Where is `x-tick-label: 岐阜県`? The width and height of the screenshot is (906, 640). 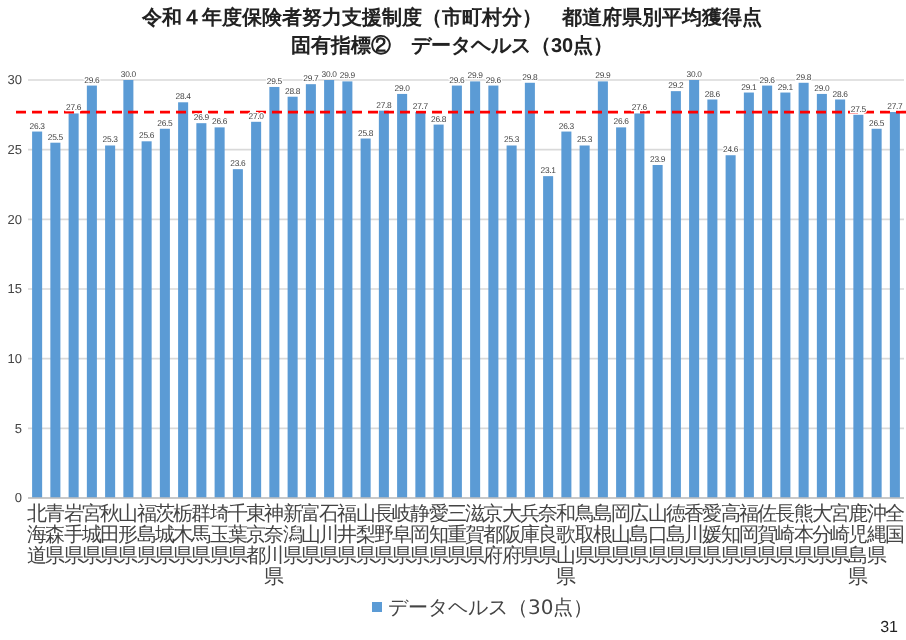 x-tick-label: 岐阜県 is located at coordinates (402, 535).